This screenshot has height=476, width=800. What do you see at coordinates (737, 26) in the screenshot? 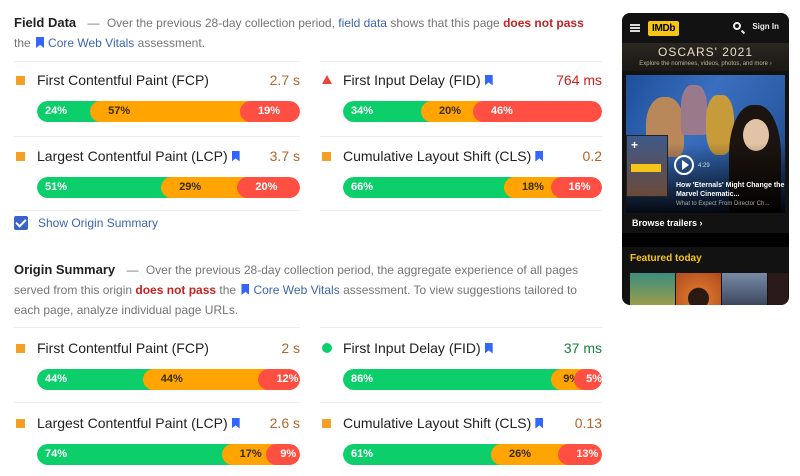
I see `search-icon` at bounding box center [737, 26].